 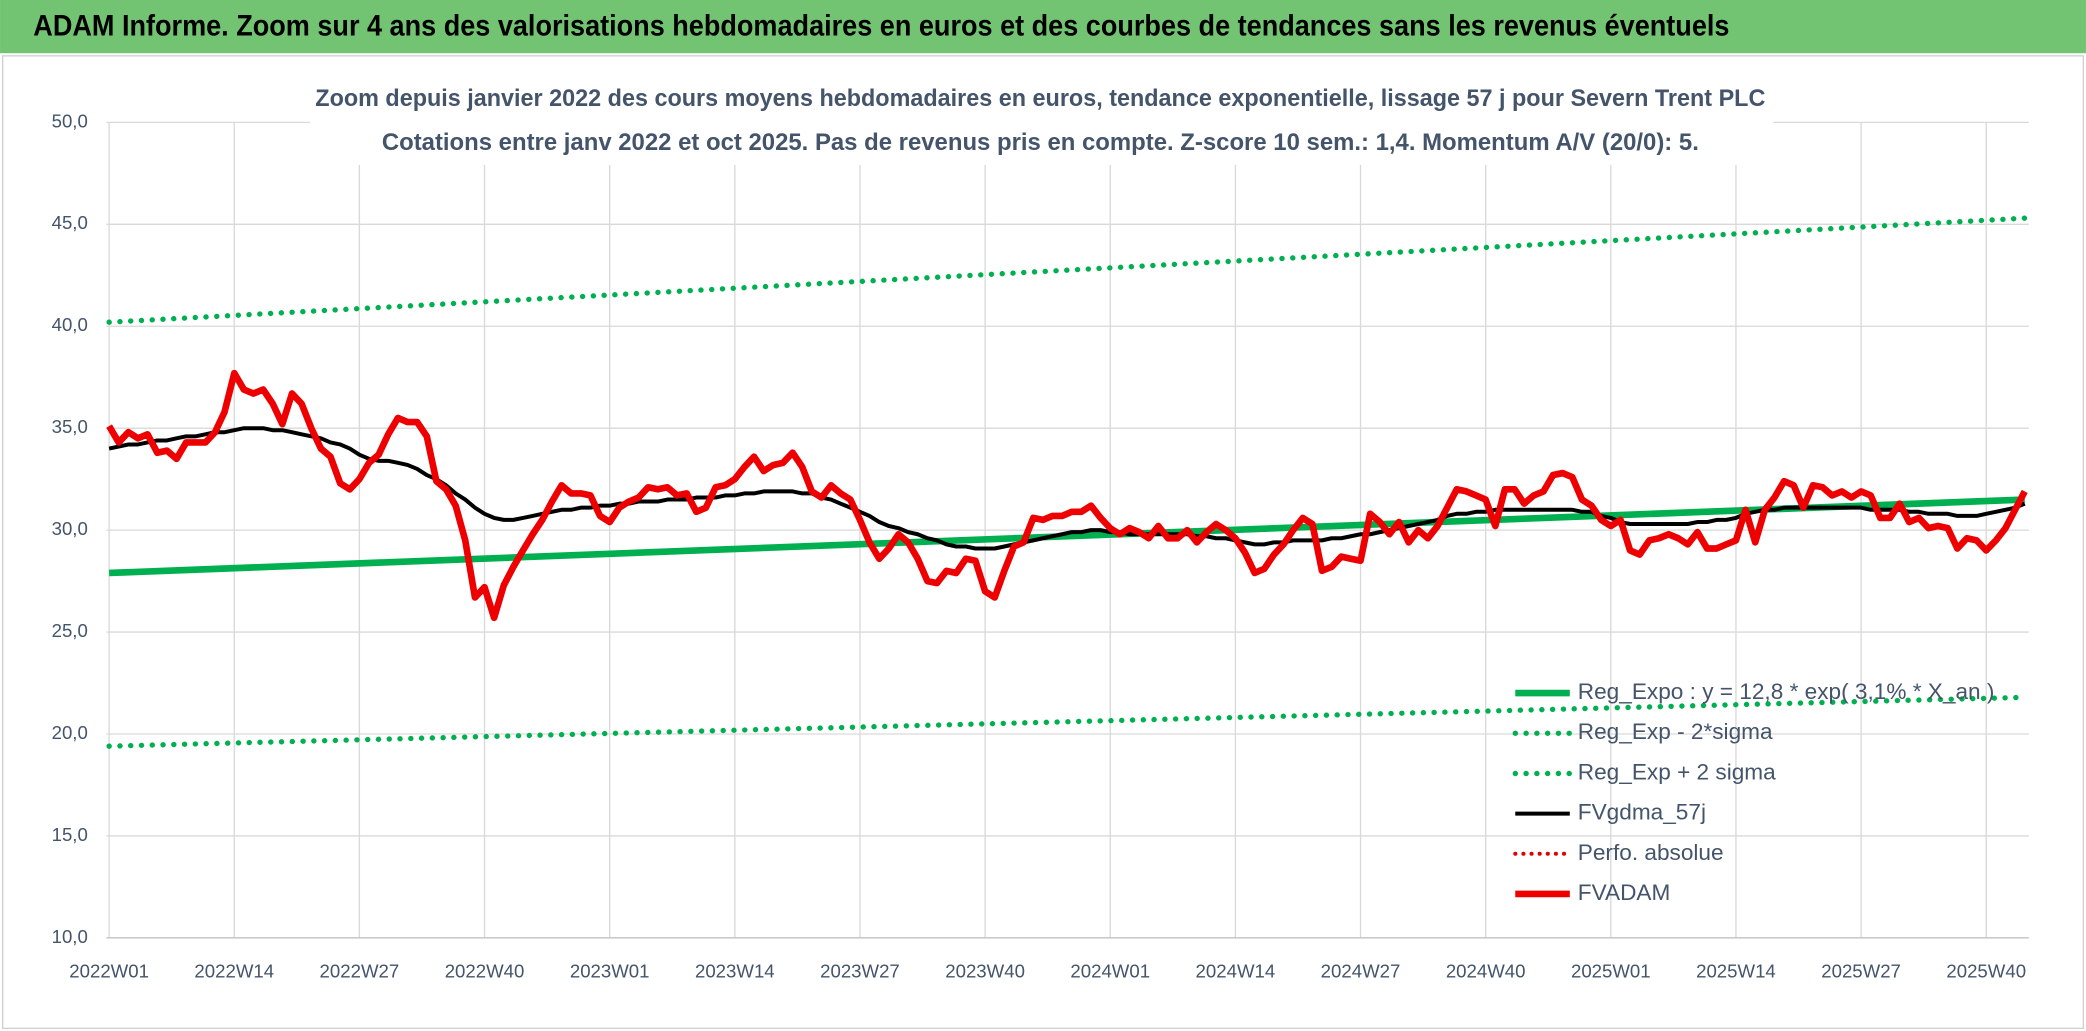 What do you see at coordinates (485, 970) in the screenshot?
I see `x-tick-label: 2022W40` at bounding box center [485, 970].